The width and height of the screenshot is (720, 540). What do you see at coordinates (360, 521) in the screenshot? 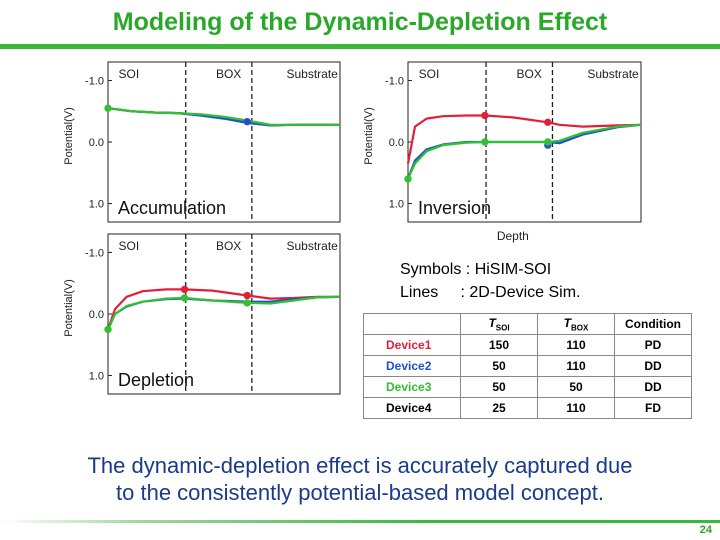
I see `footer-rule` at bounding box center [360, 521].